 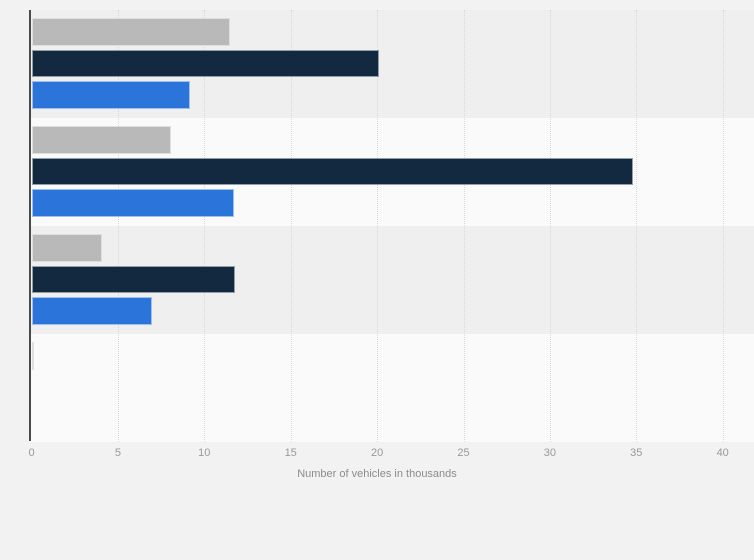 What do you see at coordinates (204, 453) in the screenshot?
I see `x-tick-label-10: 10` at bounding box center [204, 453].